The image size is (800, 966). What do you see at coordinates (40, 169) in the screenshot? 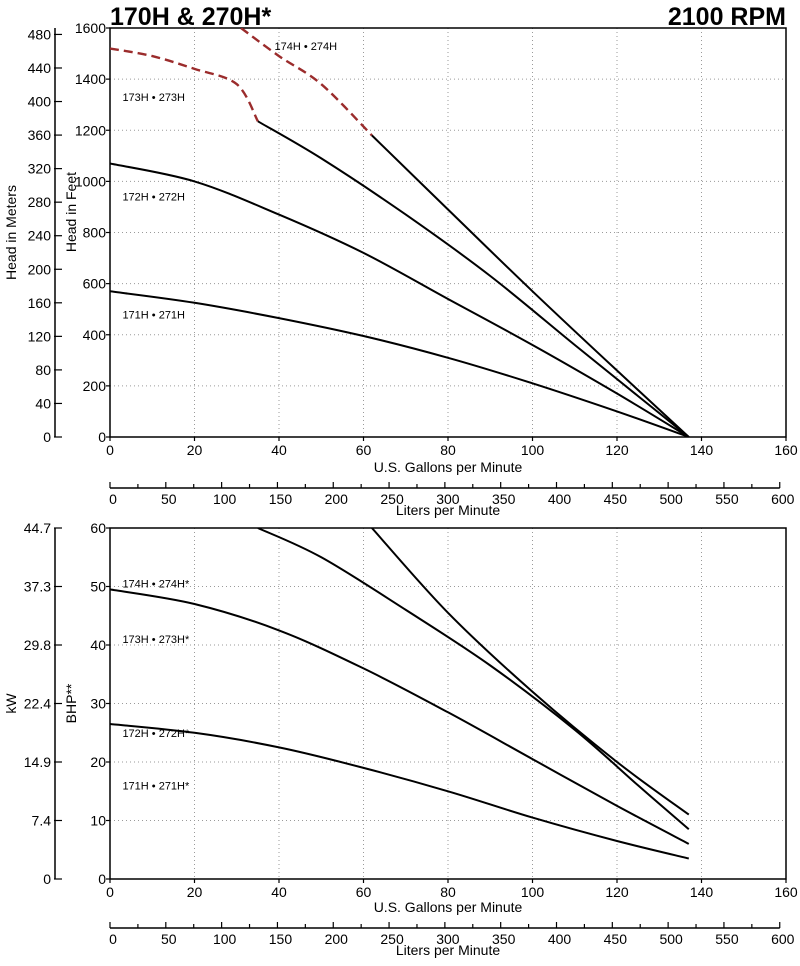
I see `head-y2-tick-label: 320` at bounding box center [40, 169].